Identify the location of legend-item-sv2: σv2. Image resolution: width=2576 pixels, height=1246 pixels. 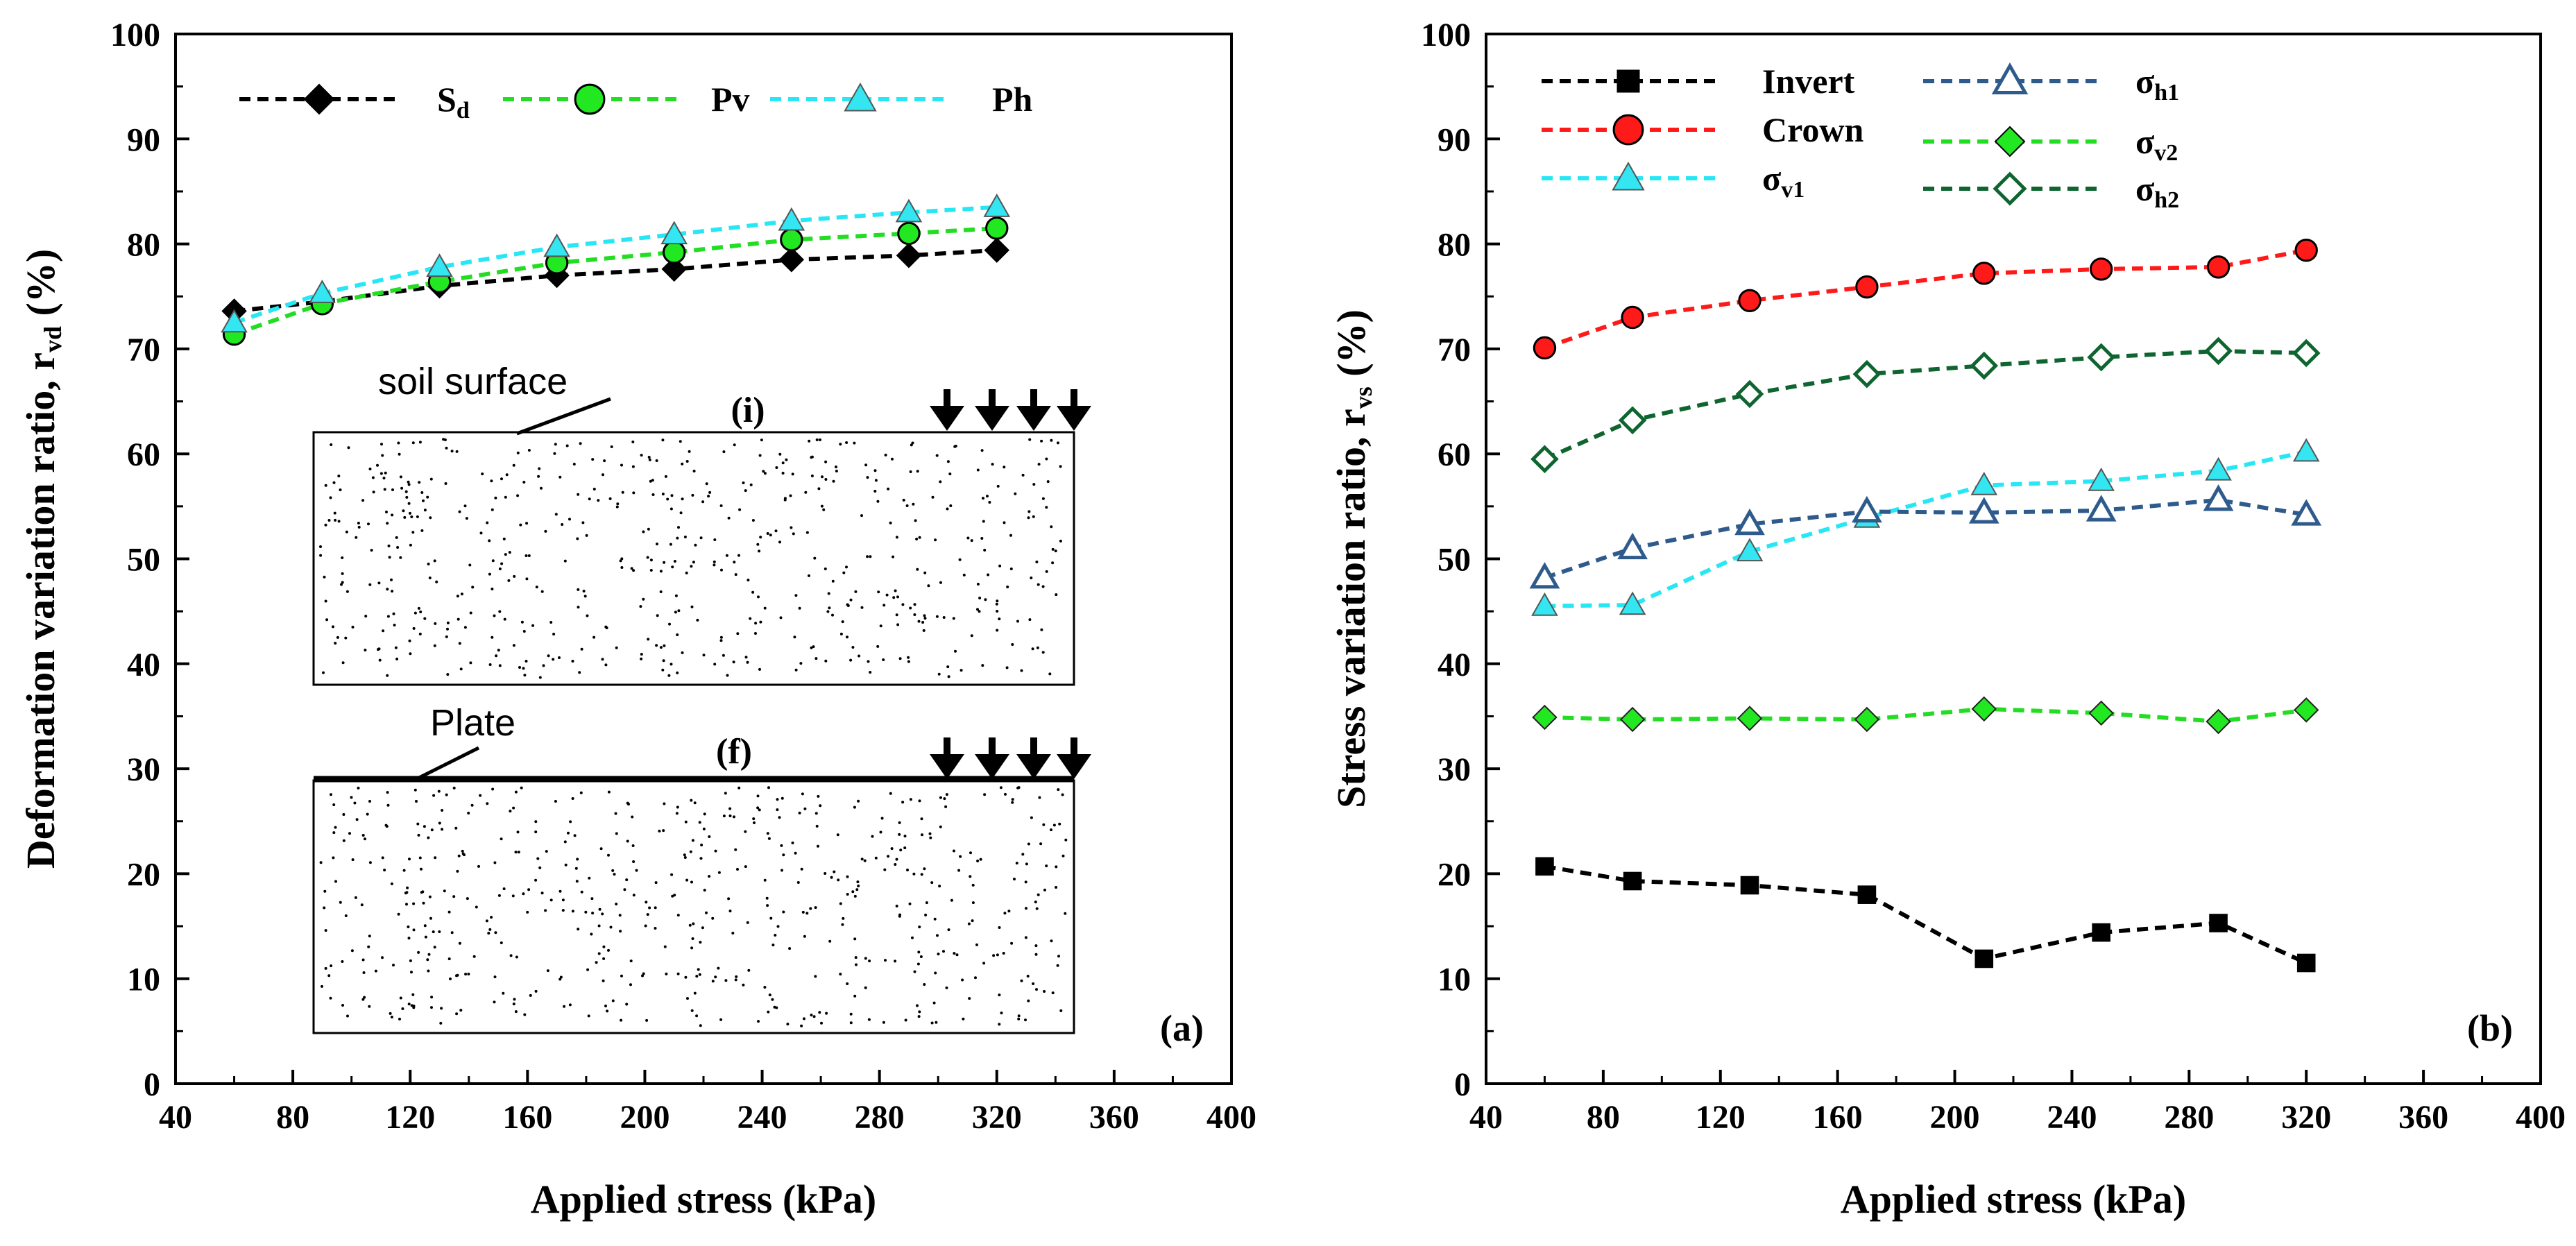
(2050, 144).